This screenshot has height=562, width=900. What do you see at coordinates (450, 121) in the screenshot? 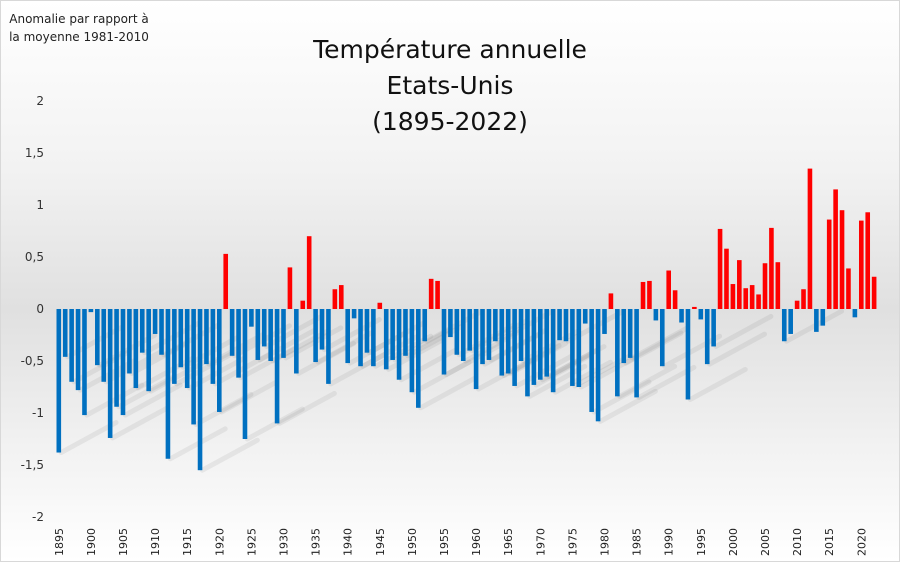
I see `title-line-3: (1895-2022)` at bounding box center [450, 121].